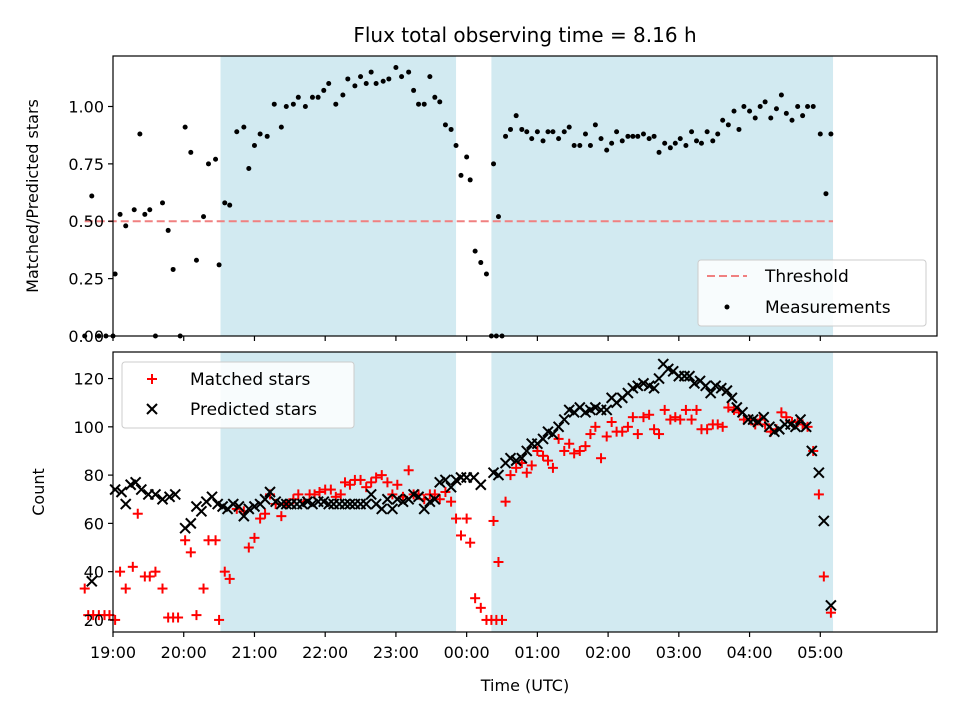 The width and height of the screenshot is (960, 720). What do you see at coordinates (94, 523) in the screenshot?
I see `bottom-y-tick-label-2: 60` at bounding box center [94, 523].